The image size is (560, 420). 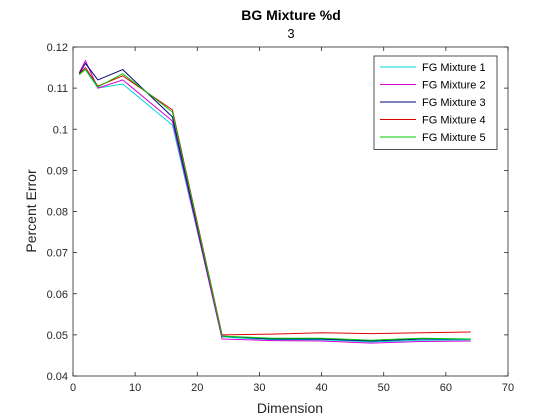 I want to click on y-tick-label: 0.12, so click(x=57, y=48).